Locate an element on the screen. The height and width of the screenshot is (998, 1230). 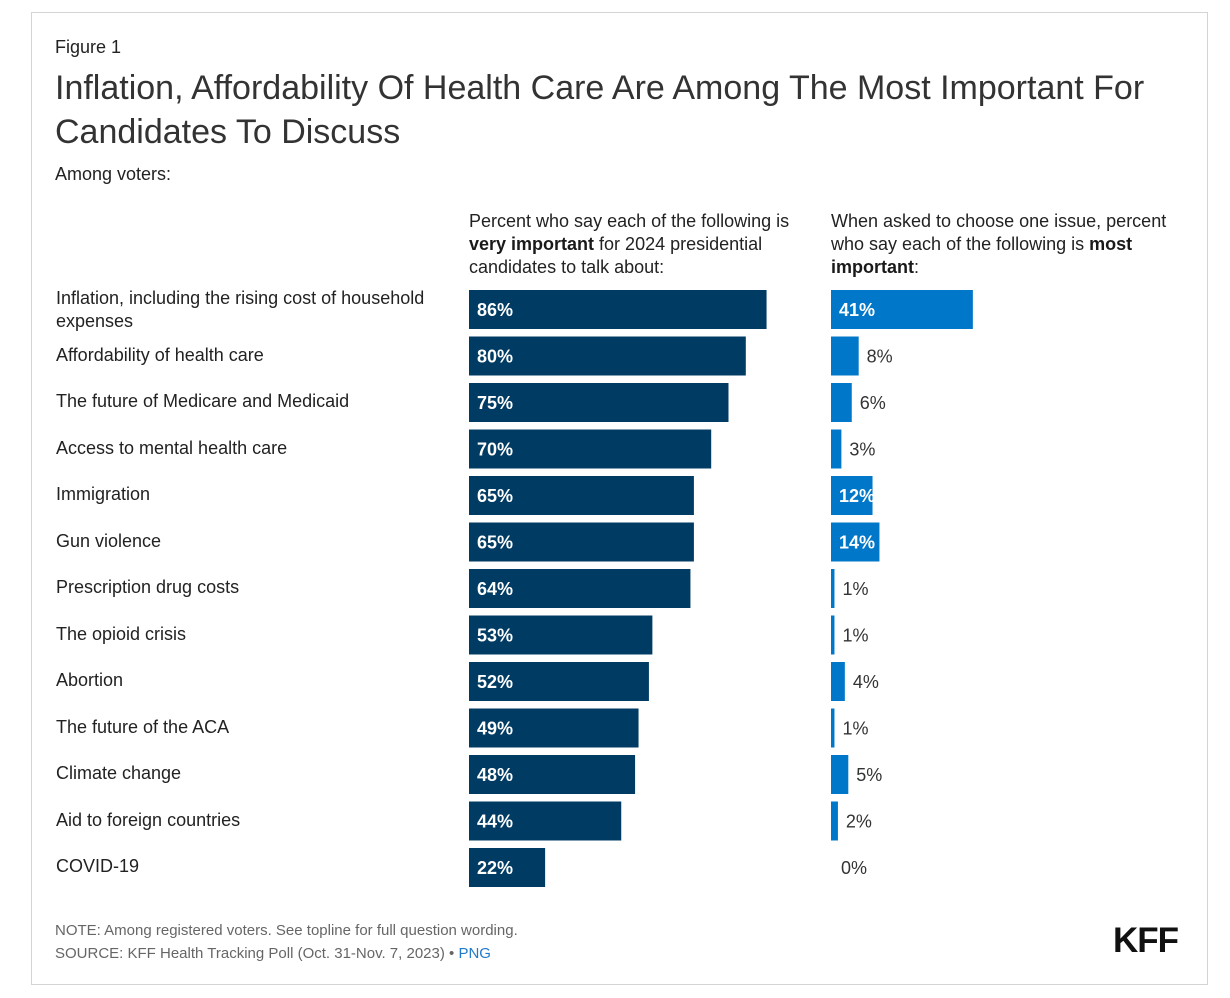
data-label-most-important: 6% is located at coordinates (873, 403).